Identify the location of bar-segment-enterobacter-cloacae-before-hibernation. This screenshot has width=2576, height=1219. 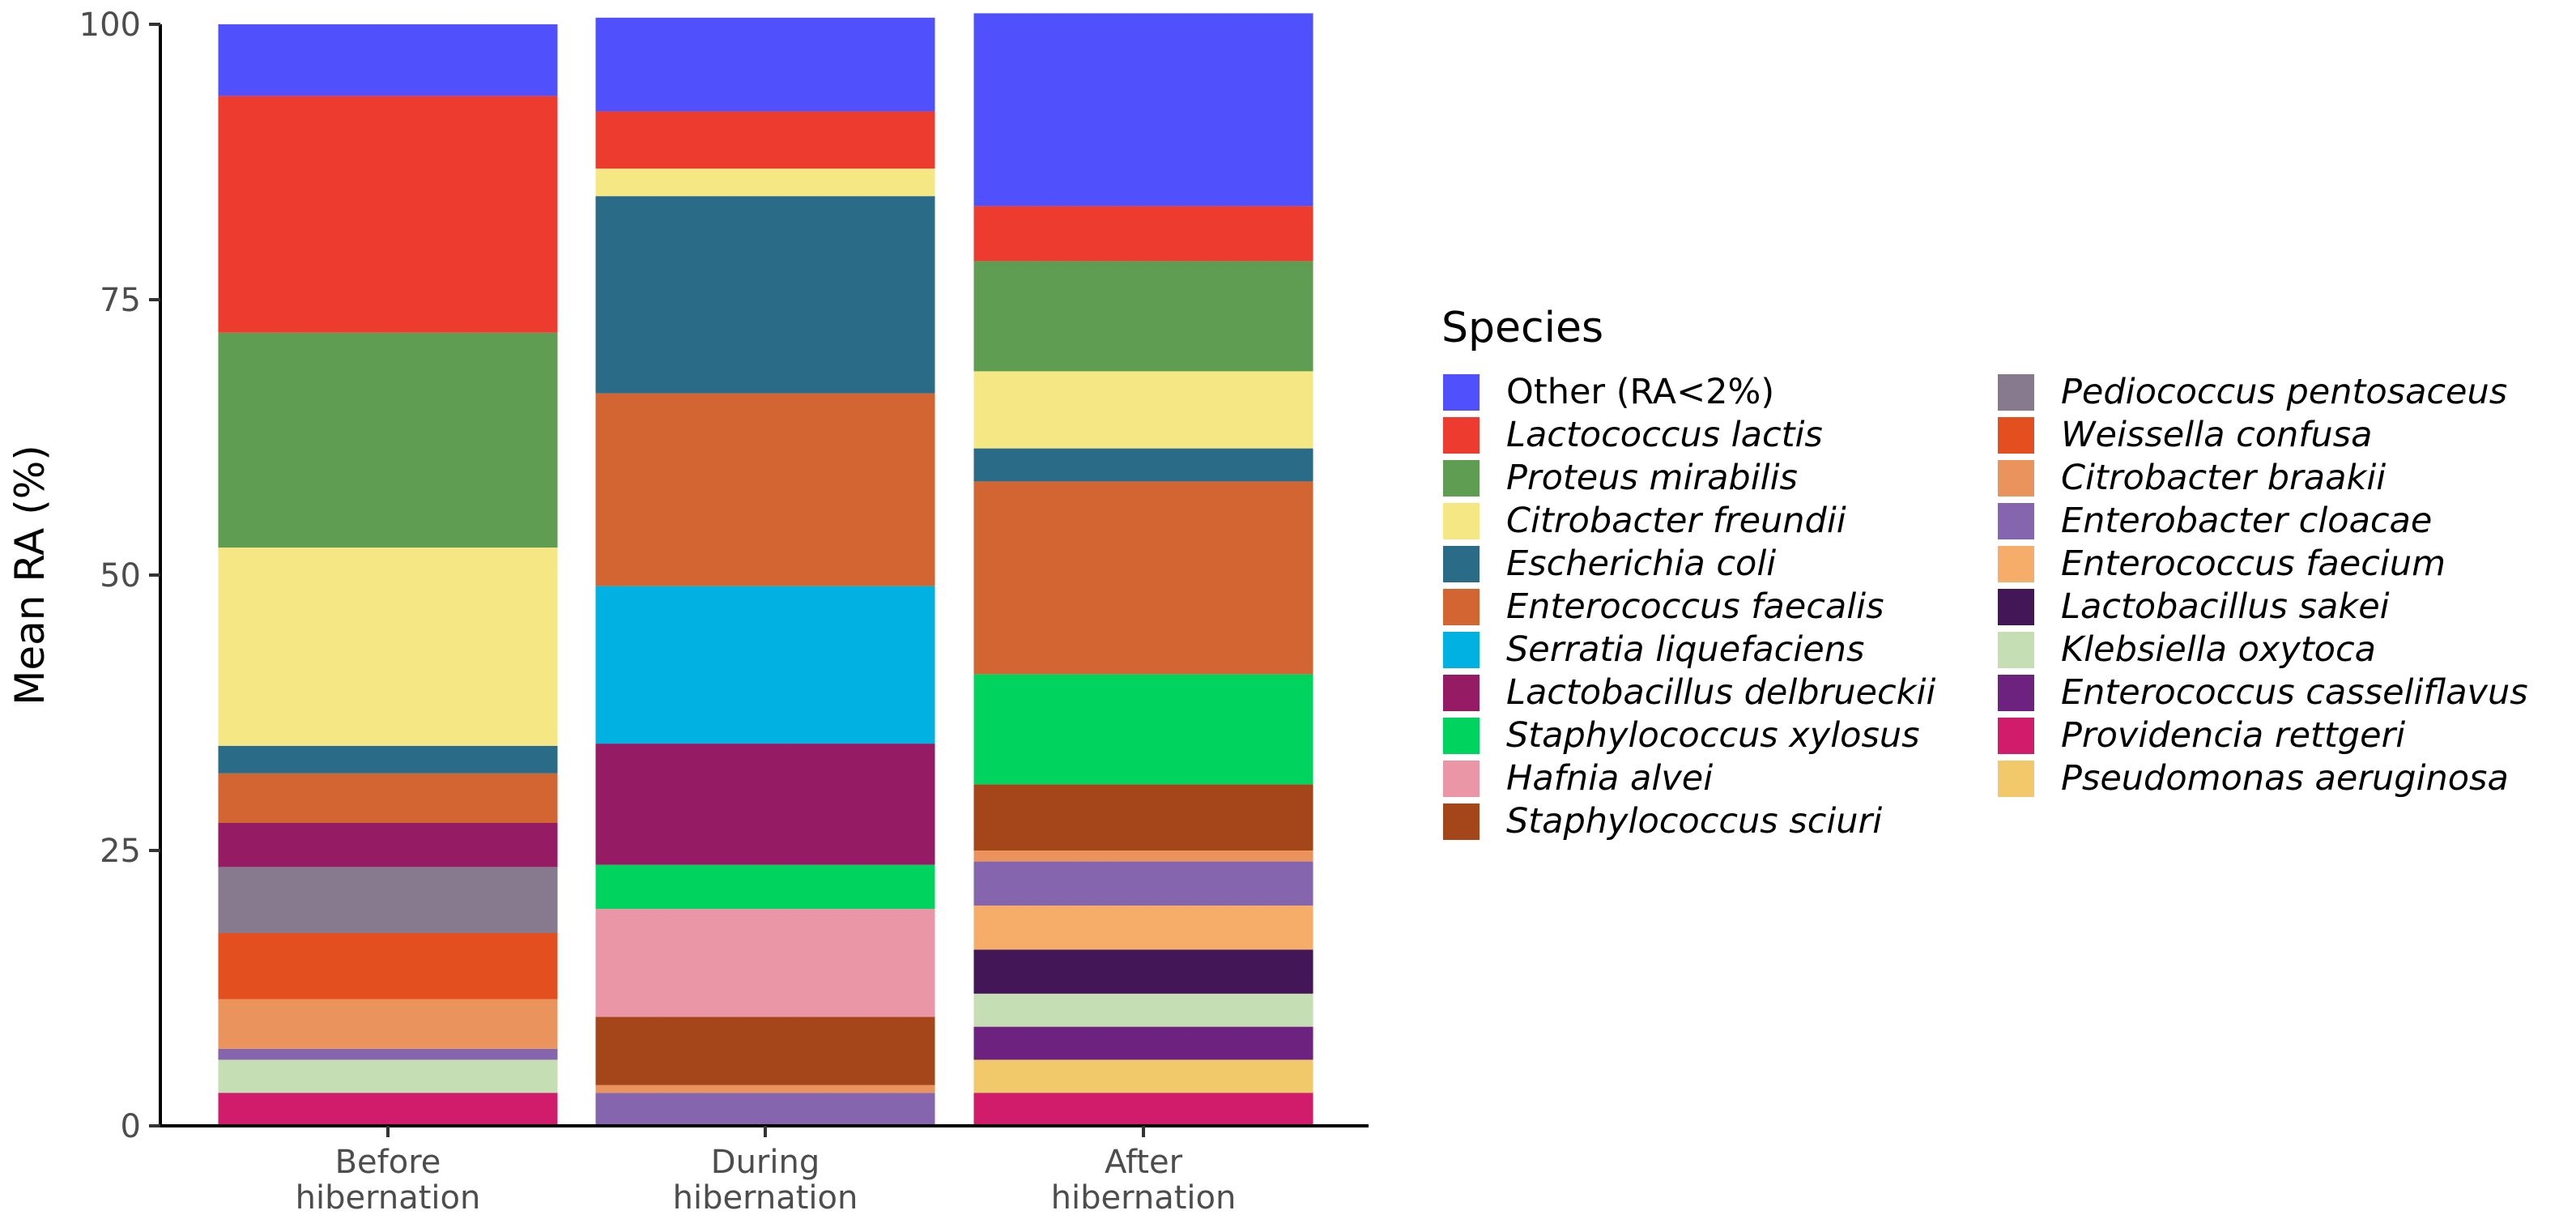
(388, 1054).